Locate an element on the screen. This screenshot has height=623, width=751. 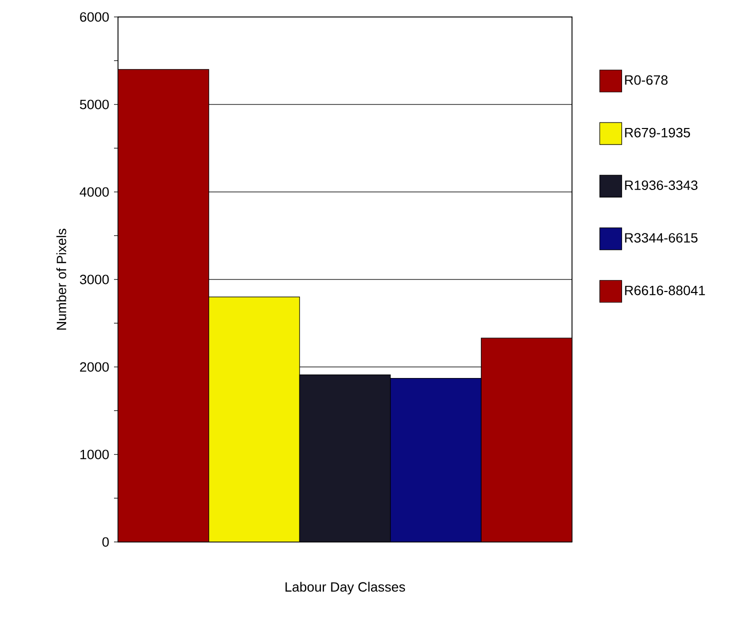
y-axis-title: Number of Pixels is located at coordinates (61, 279).